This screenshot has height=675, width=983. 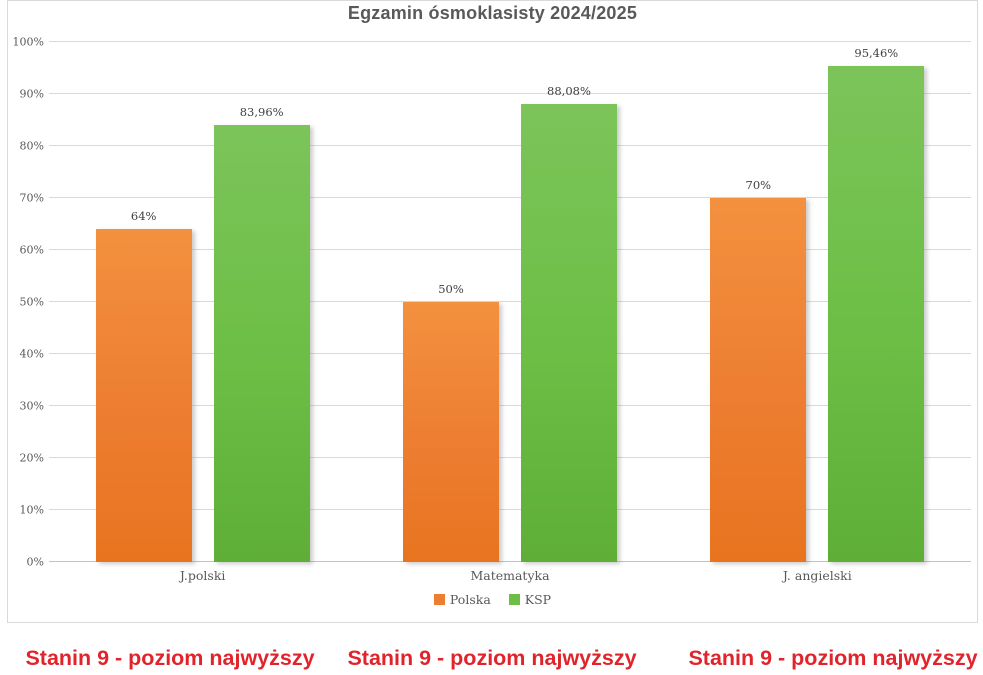 I want to click on bar-with-label: 70%, so click(x=758, y=302).